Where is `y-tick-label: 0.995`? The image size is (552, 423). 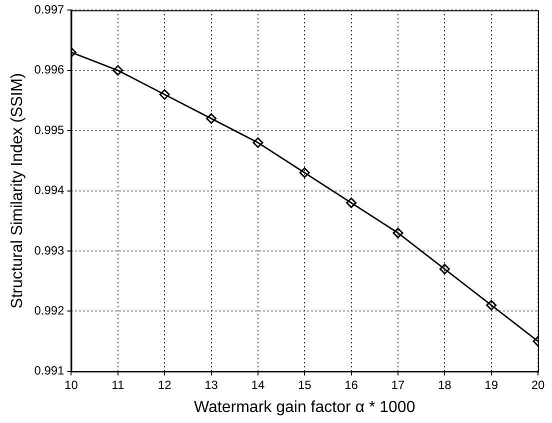 y-tick-label: 0.995 is located at coordinates (49, 129).